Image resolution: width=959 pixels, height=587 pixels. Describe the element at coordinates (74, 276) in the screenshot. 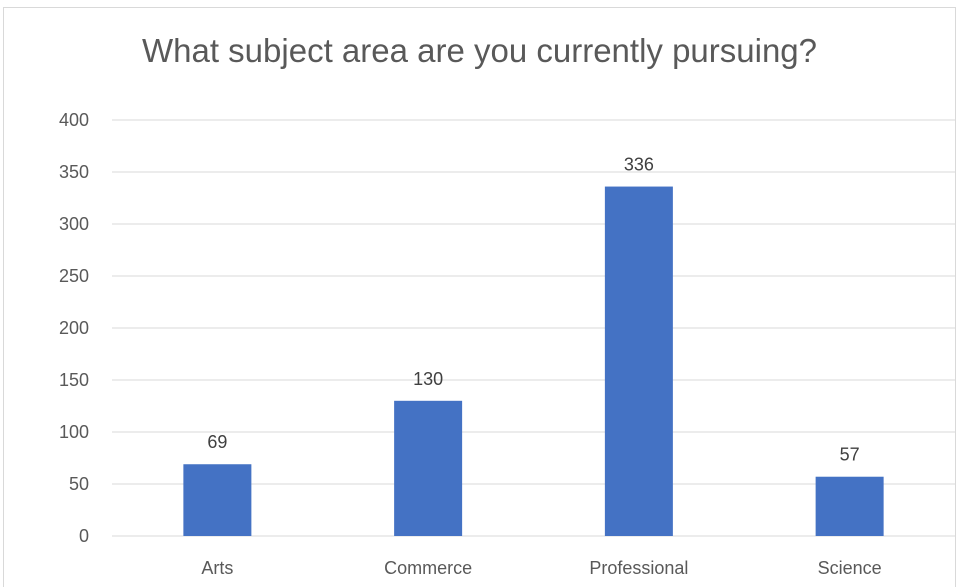

I see `y-tick-label: 250` at that location.